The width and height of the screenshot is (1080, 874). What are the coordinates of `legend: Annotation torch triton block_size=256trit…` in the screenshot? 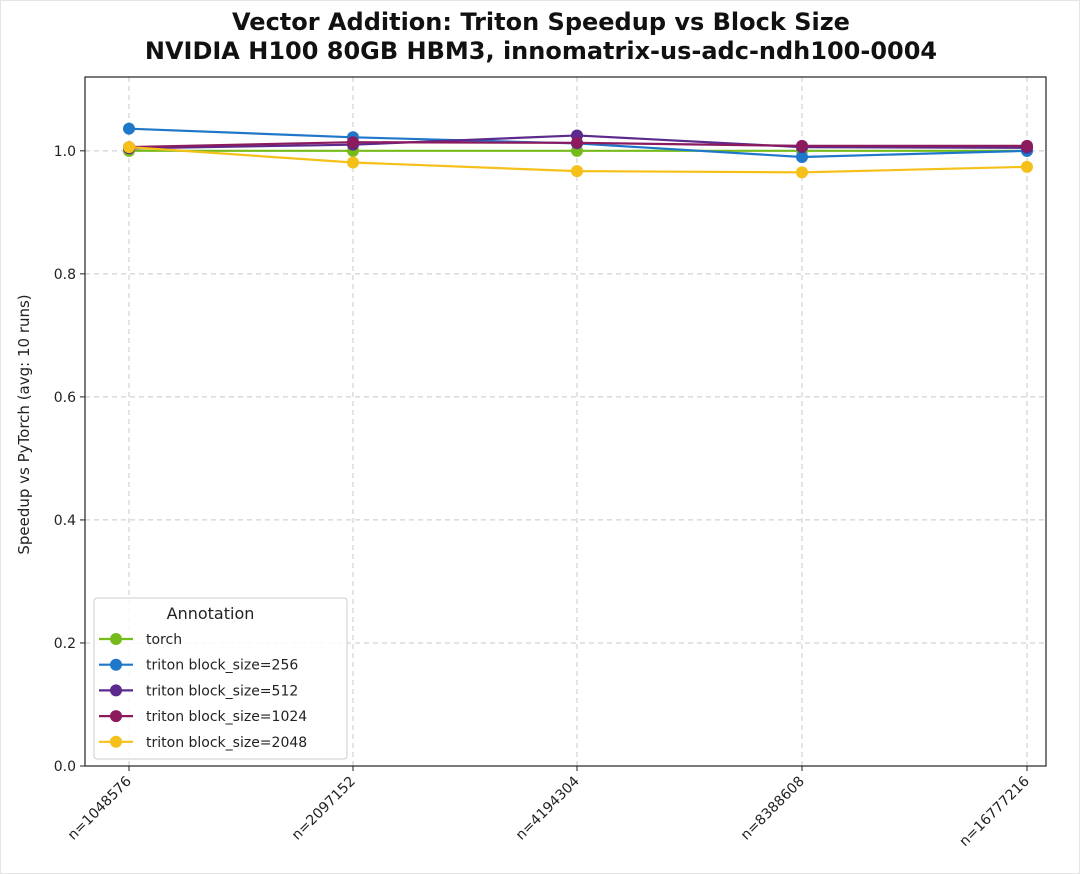 It's located at (220, 678).